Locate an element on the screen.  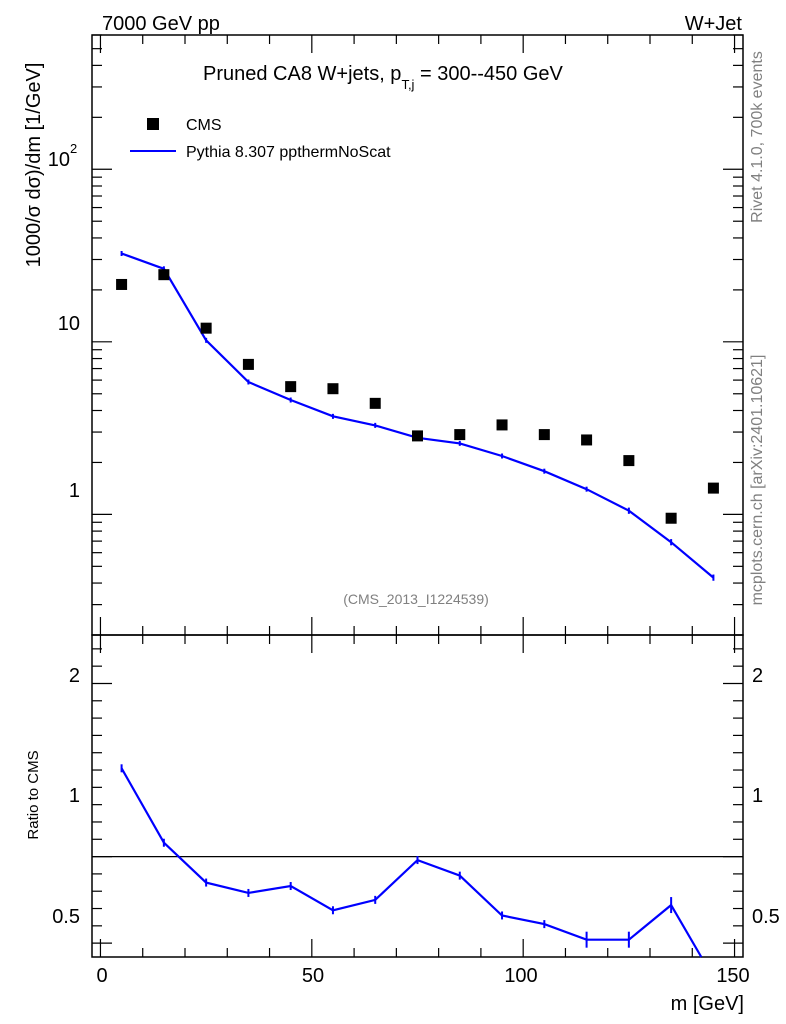
chart-title-rest: = 300--450 GeV is located at coordinates (488, 74).